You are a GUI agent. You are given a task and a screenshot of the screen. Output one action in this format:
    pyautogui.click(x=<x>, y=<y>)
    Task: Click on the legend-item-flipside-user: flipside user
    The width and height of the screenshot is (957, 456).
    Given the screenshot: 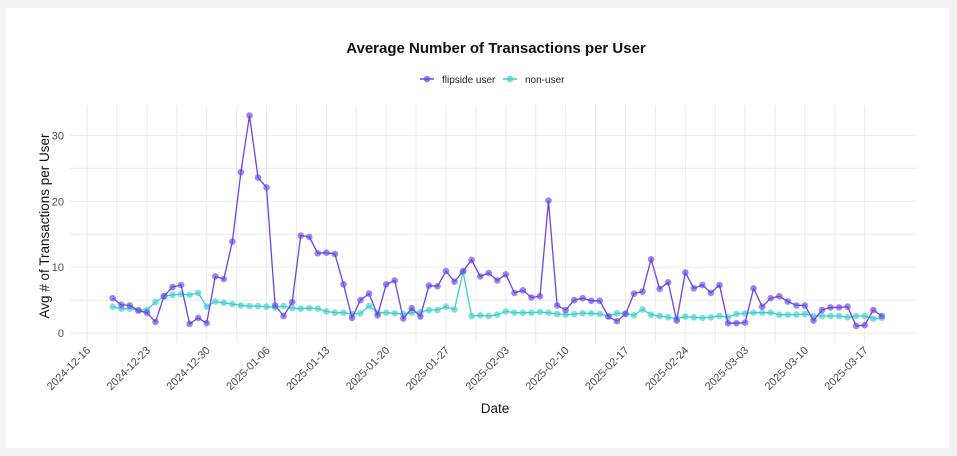 What is the action you would take?
    pyautogui.click(x=458, y=80)
    